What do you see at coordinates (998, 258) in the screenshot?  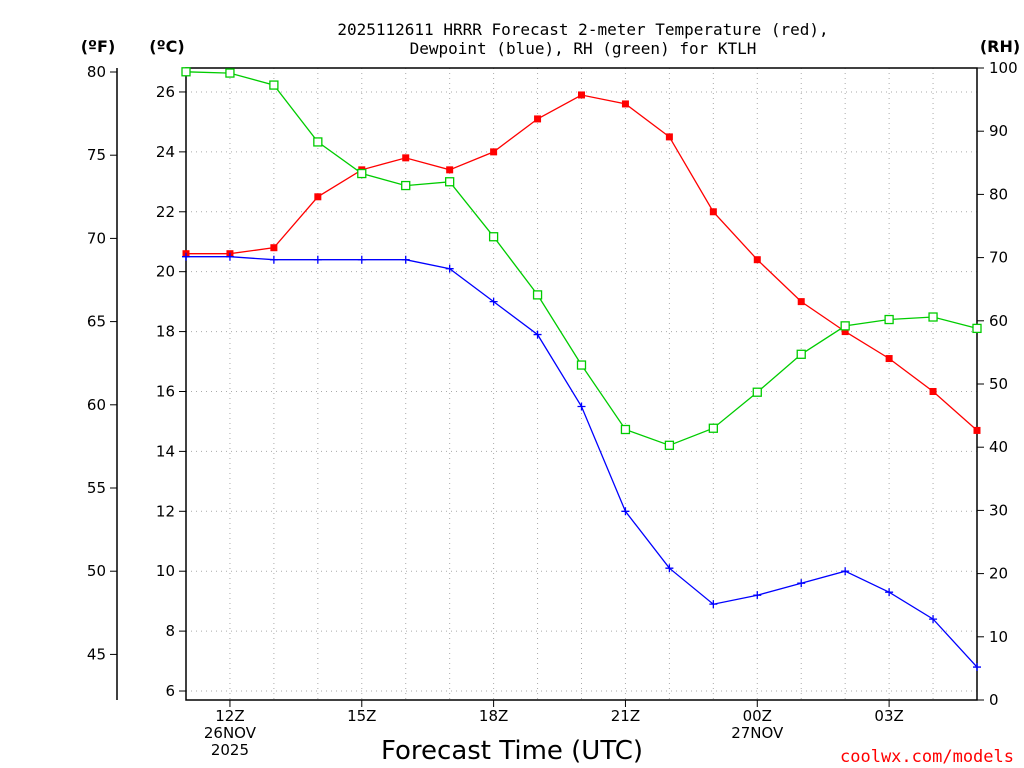 I see `rh-tick-label: 70` at bounding box center [998, 258].